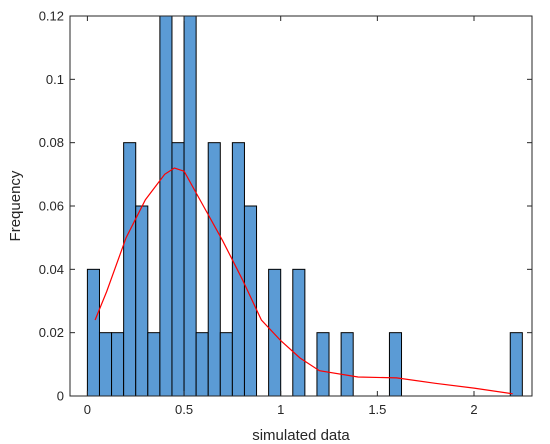  What do you see at coordinates (55, 79) in the screenshot?
I see `y-tick-label: 0.1` at bounding box center [55, 79].